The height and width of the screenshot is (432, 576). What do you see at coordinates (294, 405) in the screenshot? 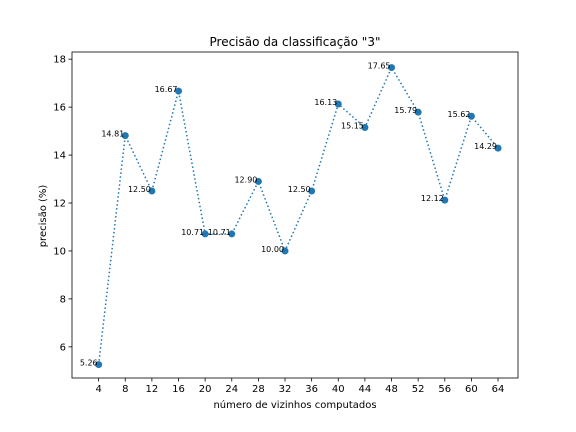
I see `x-axis-label: número de vizinhos computados` at bounding box center [294, 405].